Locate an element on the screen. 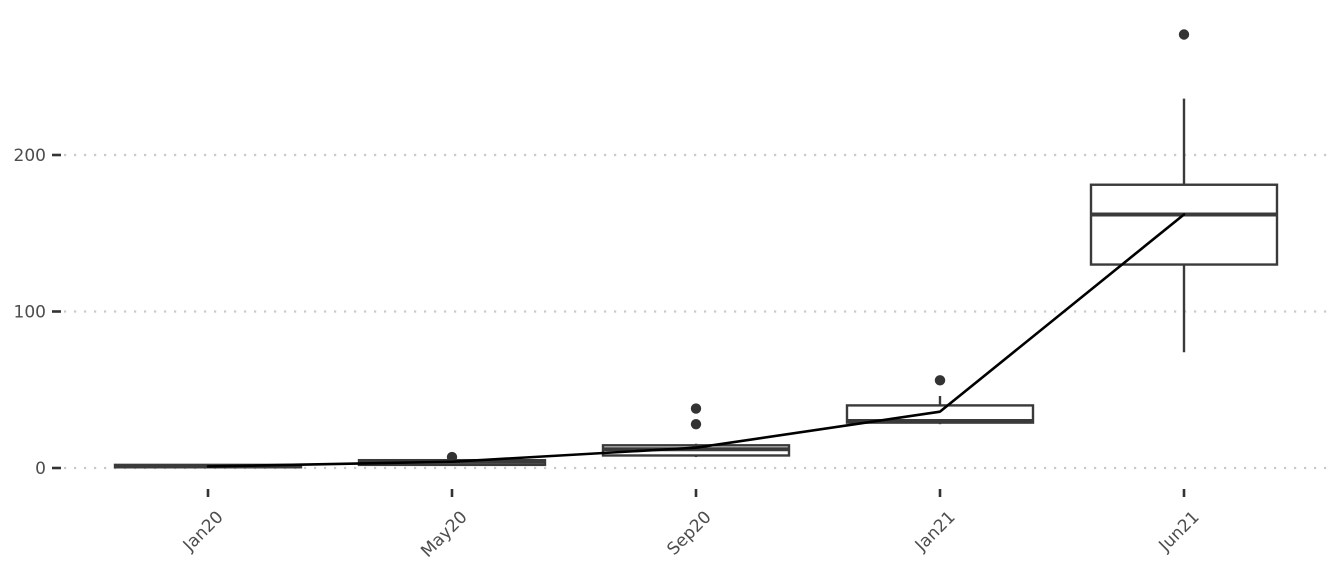  x-tick-label: May20 is located at coordinates (444, 534).